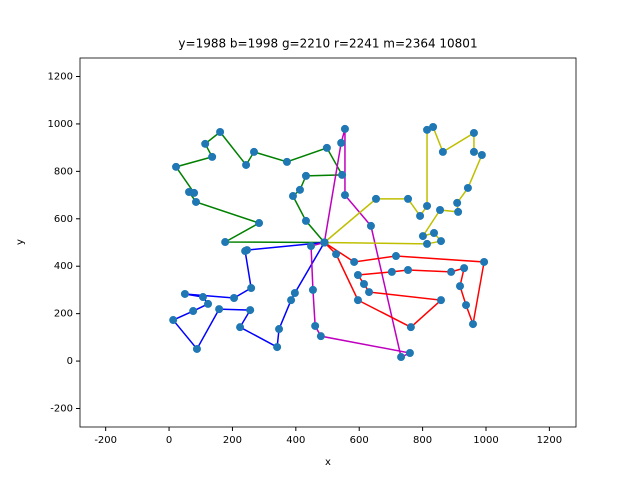  I want to click on x-tick-label: -200, so click(105, 440).